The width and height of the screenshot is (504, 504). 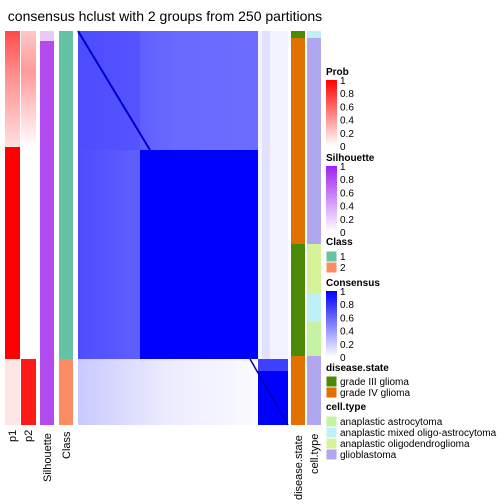 What do you see at coordinates (298, 228) in the screenshot?
I see `annotation-disease-state` at bounding box center [298, 228].